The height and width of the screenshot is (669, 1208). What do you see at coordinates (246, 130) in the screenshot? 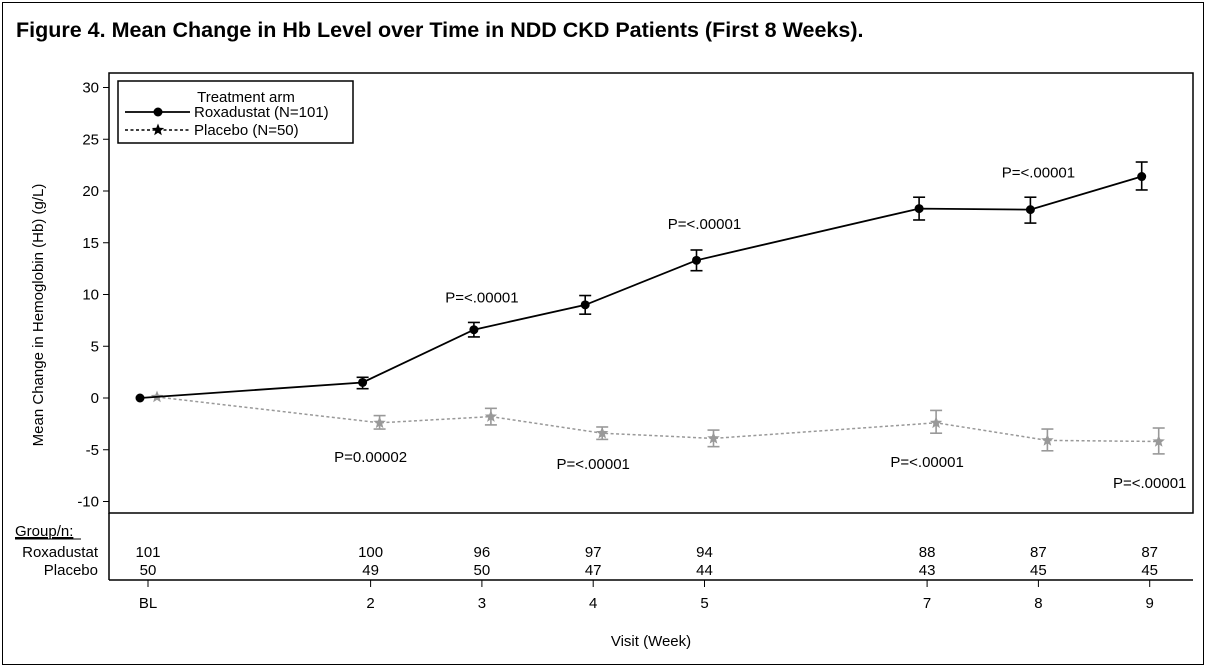
I see `legend-label-placebo: Placebo (N=50)` at bounding box center [246, 130].